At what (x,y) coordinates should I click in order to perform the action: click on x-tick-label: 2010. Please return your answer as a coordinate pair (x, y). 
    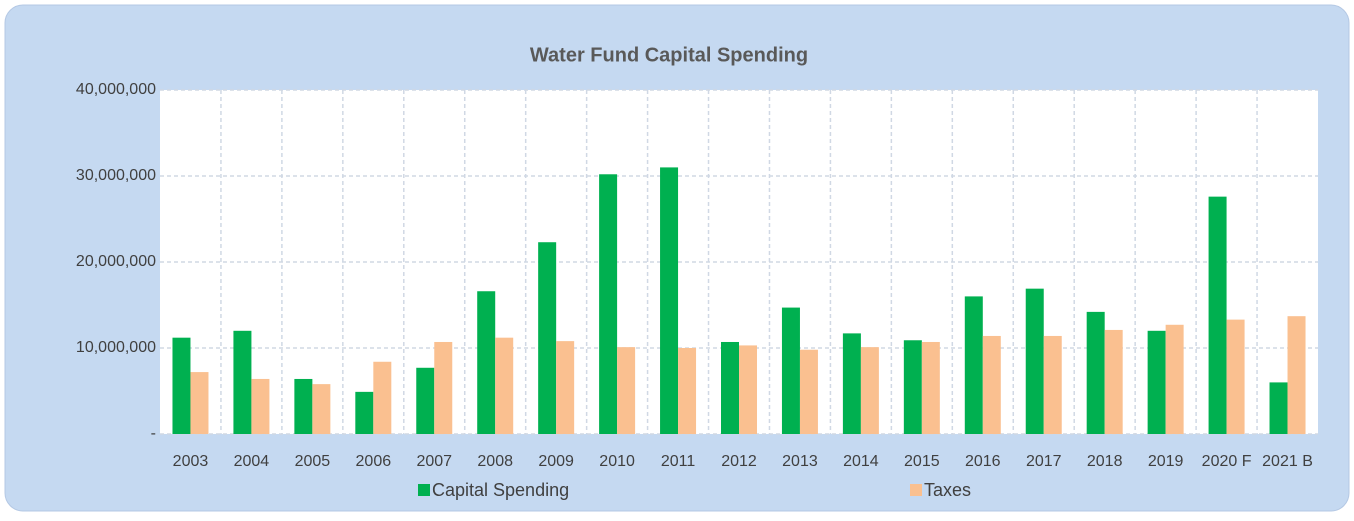
    Looking at the image, I should click on (617, 461).